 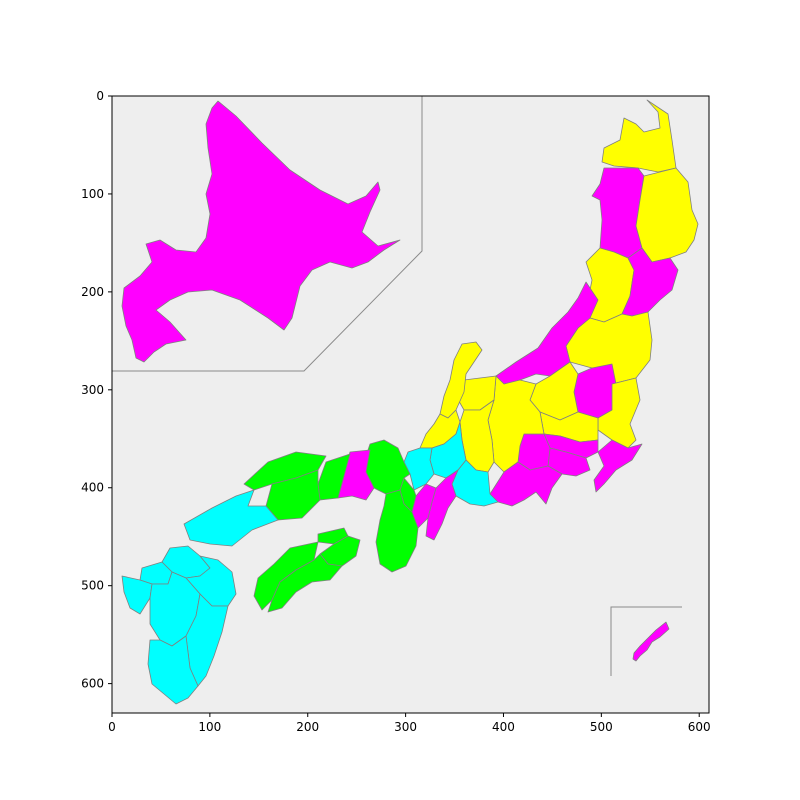 I want to click on region-wakayama, so click(x=397, y=531).